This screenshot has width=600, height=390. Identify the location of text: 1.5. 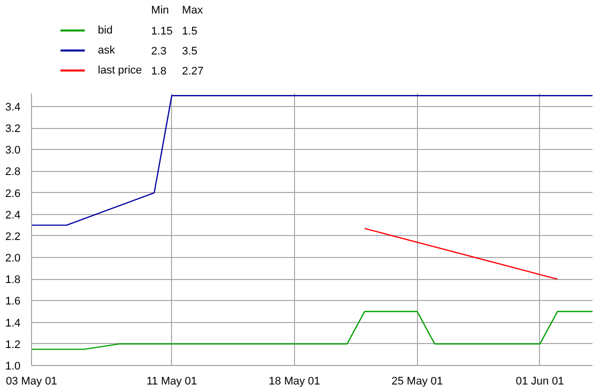
(190, 32).